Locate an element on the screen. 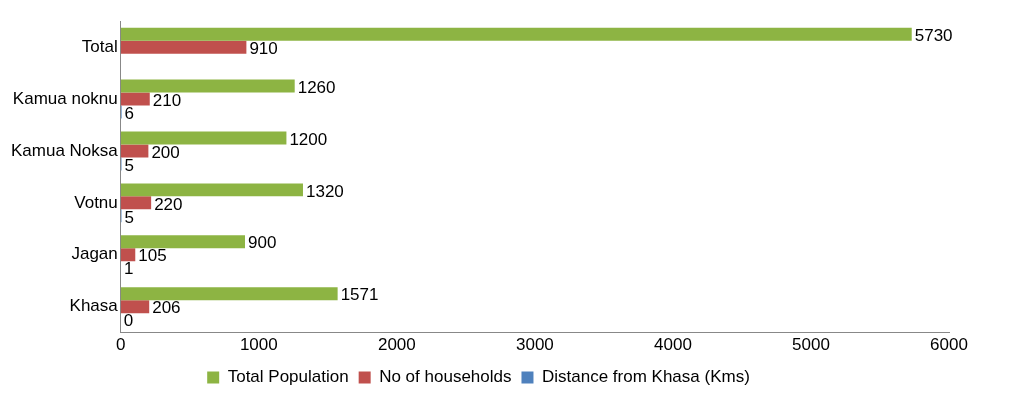  x-tick-label: 6000 is located at coordinates (949, 345).